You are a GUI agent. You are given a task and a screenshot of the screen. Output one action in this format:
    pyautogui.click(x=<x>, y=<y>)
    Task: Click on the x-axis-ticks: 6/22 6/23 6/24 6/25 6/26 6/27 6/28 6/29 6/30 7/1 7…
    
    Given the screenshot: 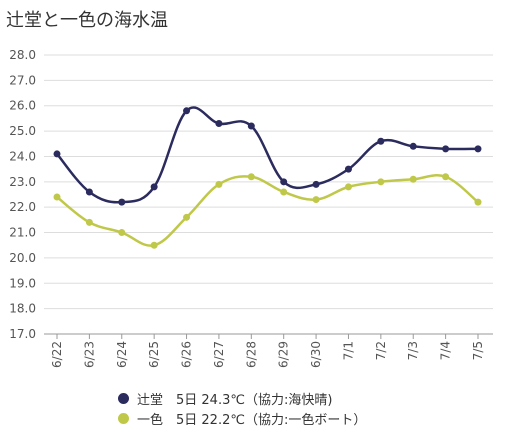 What is the action you would take?
    pyautogui.click(x=267, y=351)
    